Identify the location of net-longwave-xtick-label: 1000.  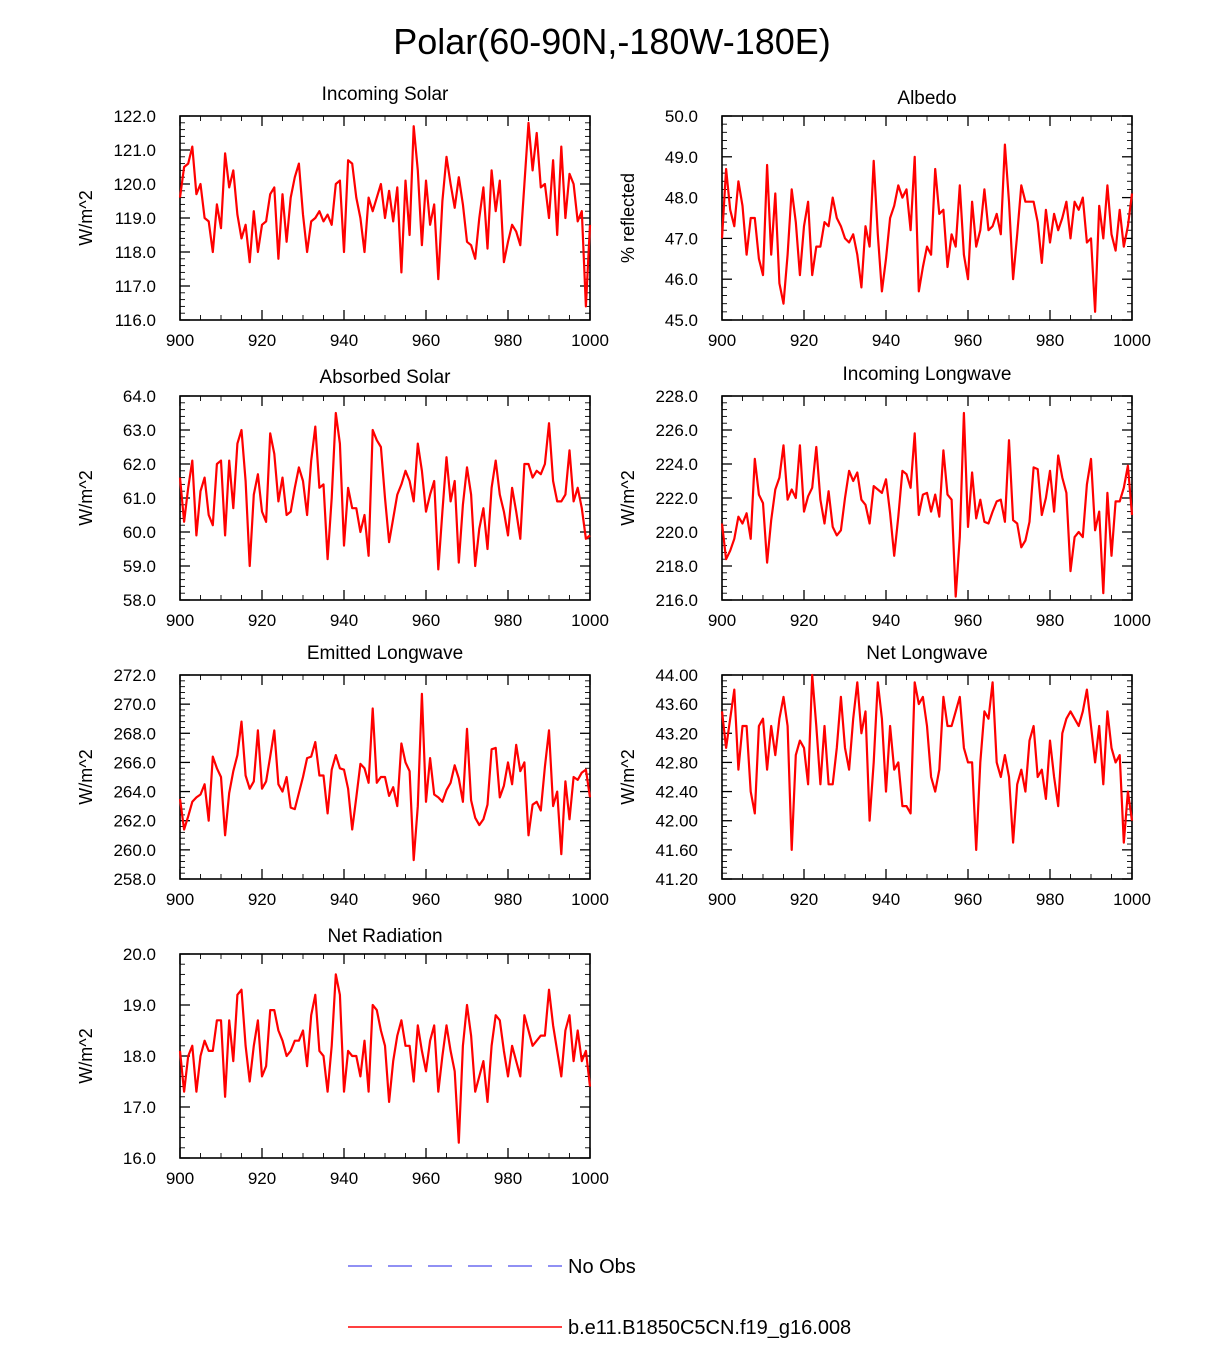
(1132, 899).